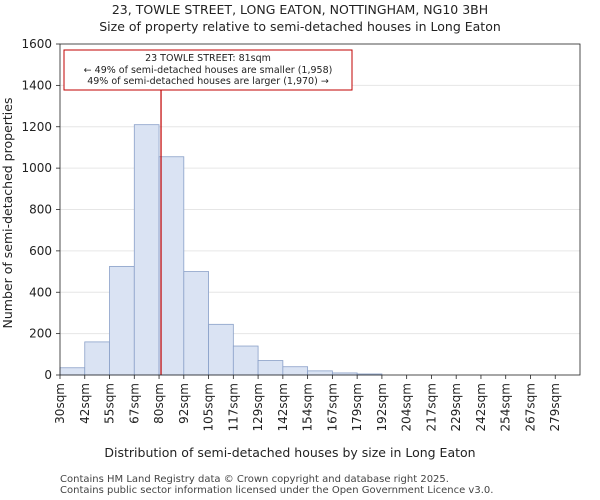 This screenshot has height=500, width=600. I want to click on x-tick-label: 242sqm, so click(481, 407).